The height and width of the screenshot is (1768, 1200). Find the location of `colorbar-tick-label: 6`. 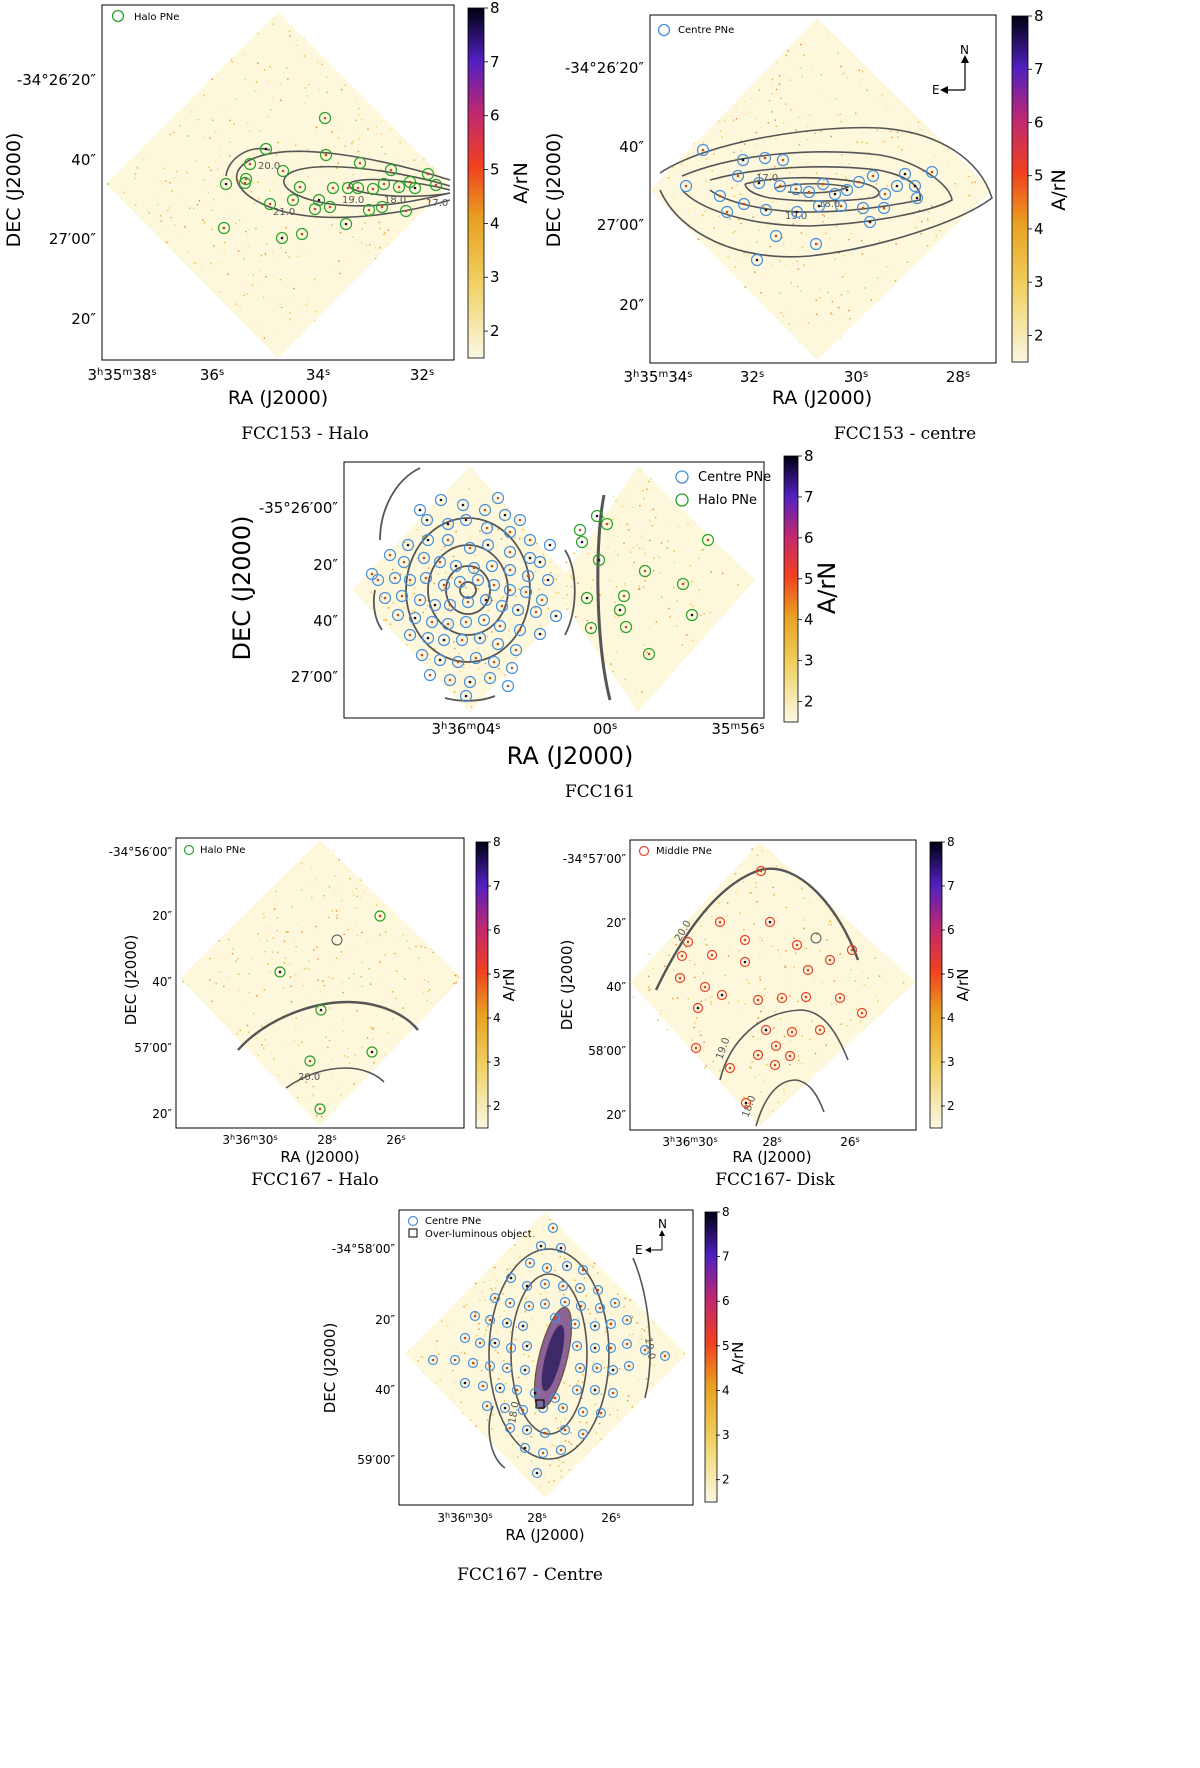

colorbar-tick-label: 6 is located at coordinates (951, 930).